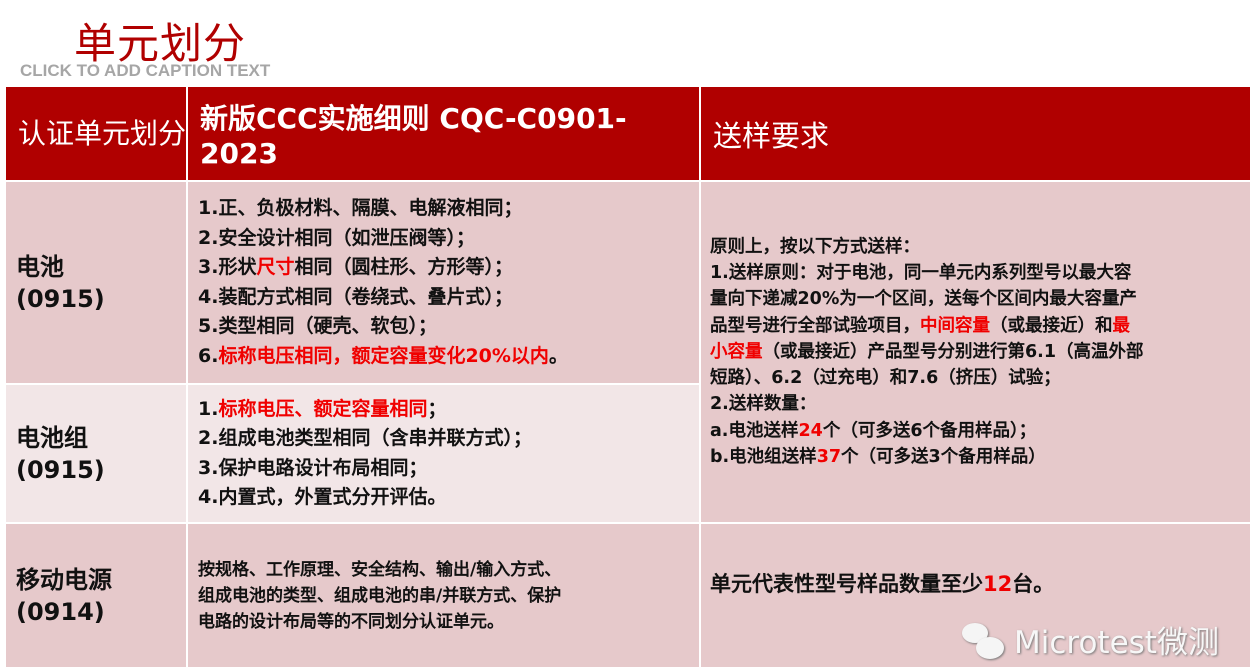 Image resolution: width=1259 pixels, height=667 pixels. Describe the element at coordinates (815, 325) in the screenshot. I see `text-segment: 品型号进行全部试验项目，` at that location.